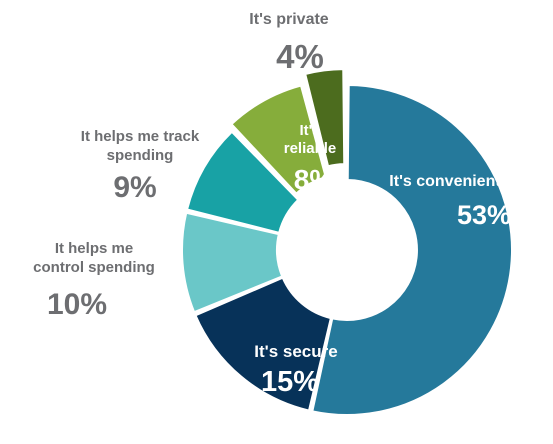 Image resolution: width=553 pixels, height=444 pixels. What do you see at coordinates (140, 146) in the screenshot?
I see `label-track-spending: It helps me track spending` at bounding box center [140, 146].